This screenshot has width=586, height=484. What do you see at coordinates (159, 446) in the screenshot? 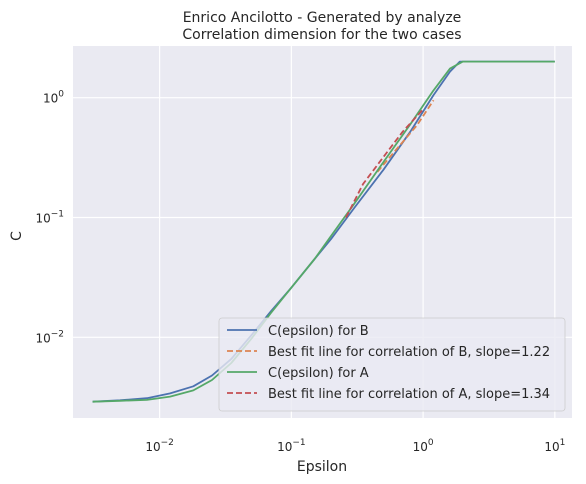
I see `x-tick-label: 10⁻²` at bounding box center [159, 446].